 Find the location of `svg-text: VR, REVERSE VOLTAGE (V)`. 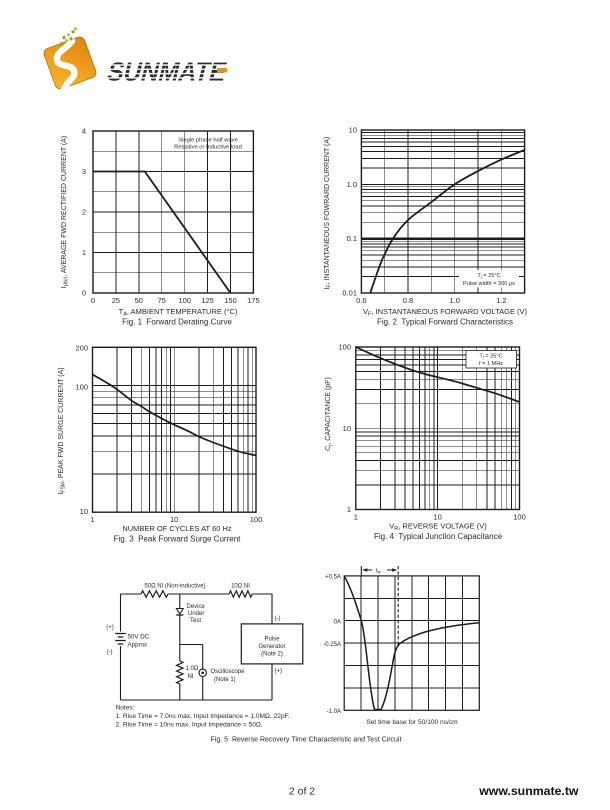

svg-text: VR, REVERSE VOLTAGE (V) is located at coordinates (438, 527).